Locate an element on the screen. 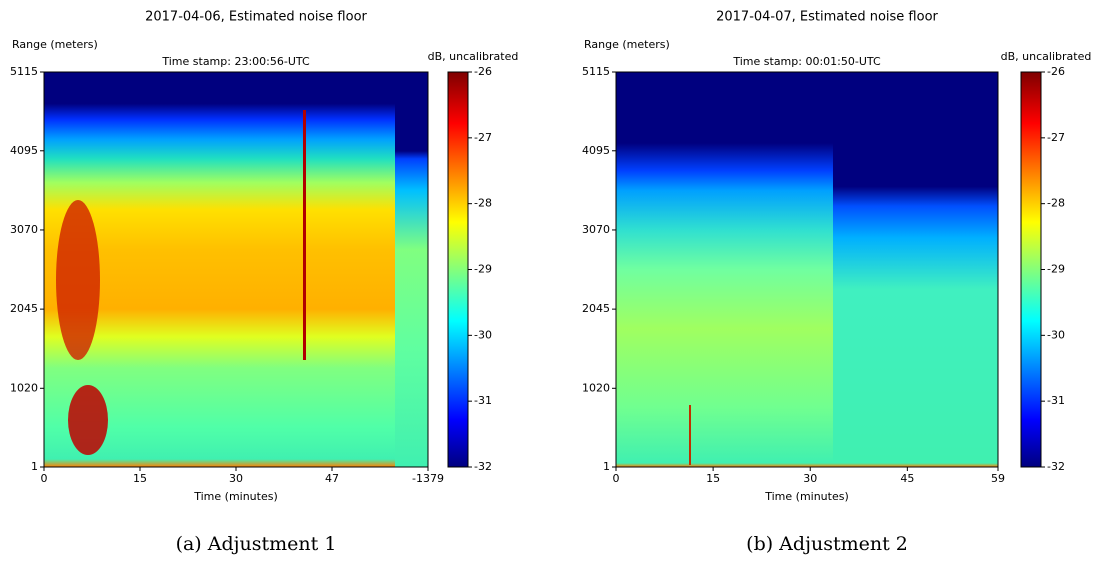  chart-title: 2017-04-07, Estimated noise floor is located at coordinates (827, 17).